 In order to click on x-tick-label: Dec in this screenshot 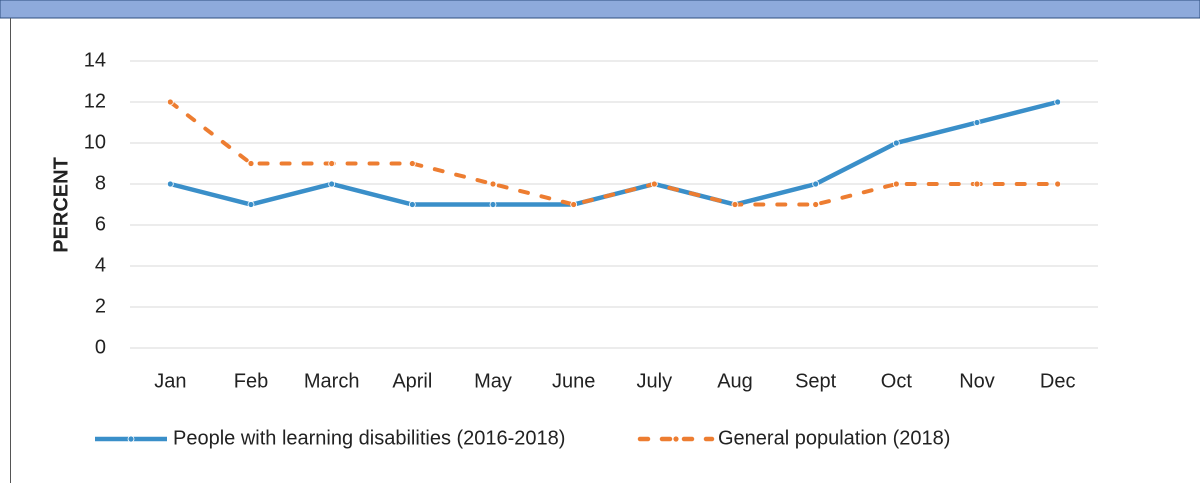, I will do `click(1058, 381)`.